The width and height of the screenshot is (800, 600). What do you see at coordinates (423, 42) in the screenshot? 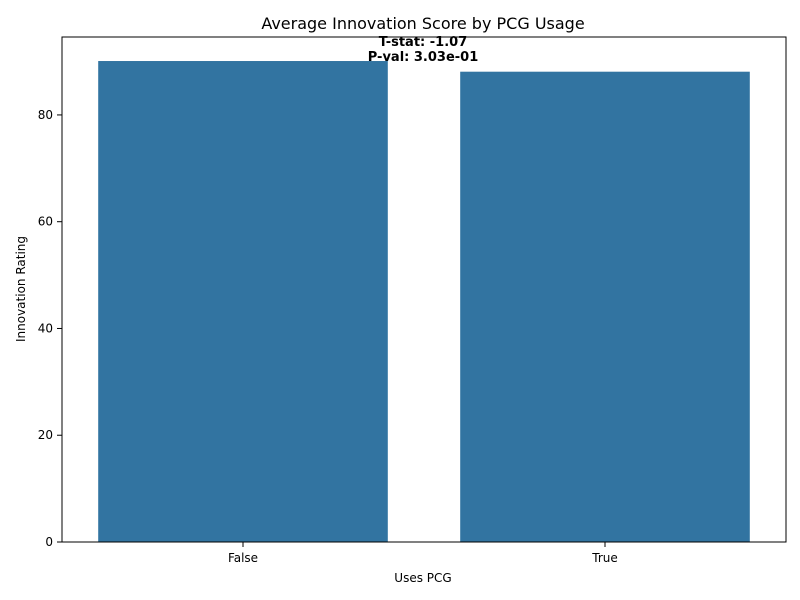
I see `t-stat-annotation: T-stat: -1.07` at bounding box center [423, 42].